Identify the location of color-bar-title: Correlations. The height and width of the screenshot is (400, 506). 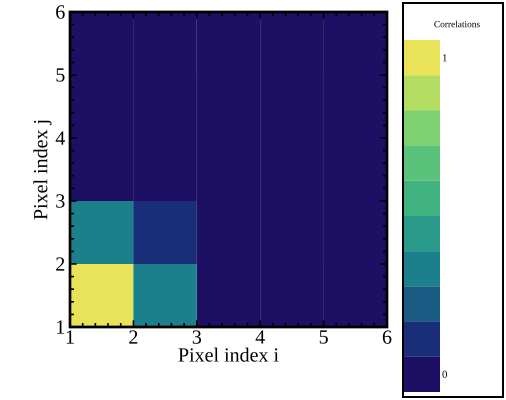
(457, 24).